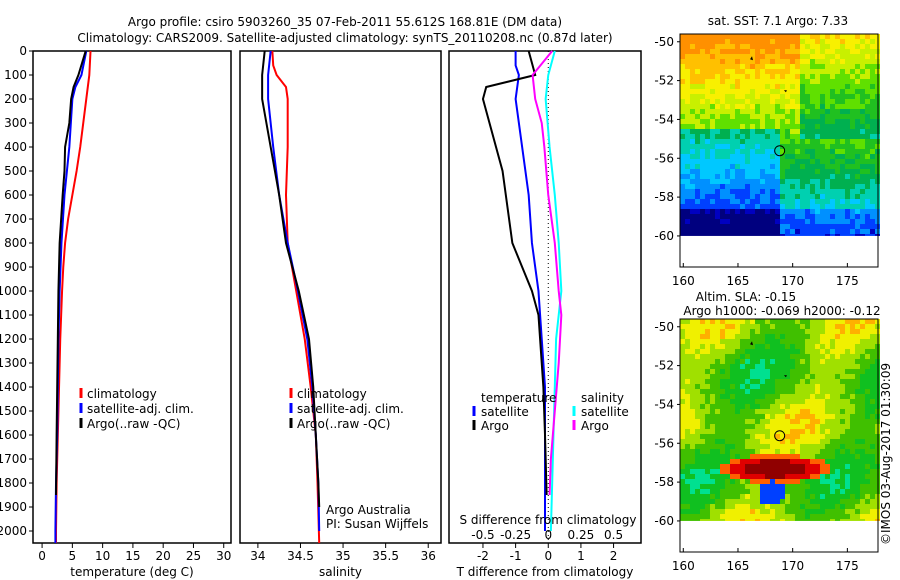 This screenshot has height=580, width=900. I want to click on map-title: Altim. SLA: -0.15, so click(746, 297).